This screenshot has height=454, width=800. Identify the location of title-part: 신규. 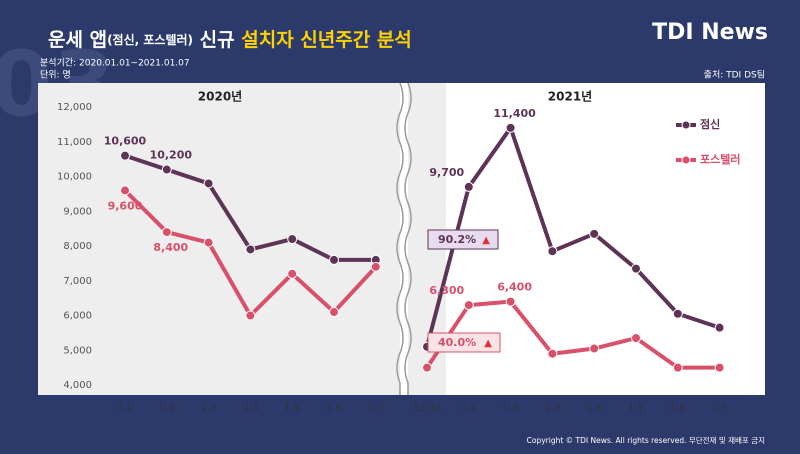
(217, 40).